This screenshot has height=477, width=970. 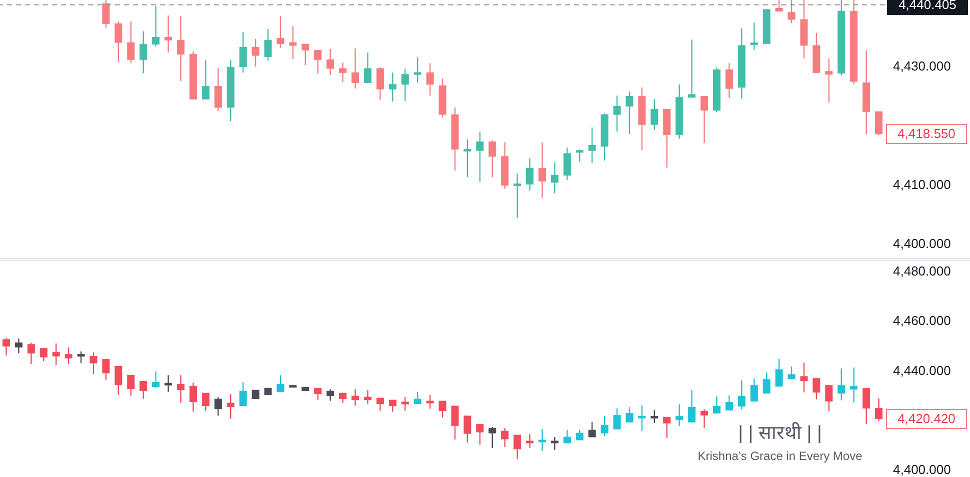 I want to click on annotation: Krishna’s Grace in Every Move, so click(x=780, y=456).